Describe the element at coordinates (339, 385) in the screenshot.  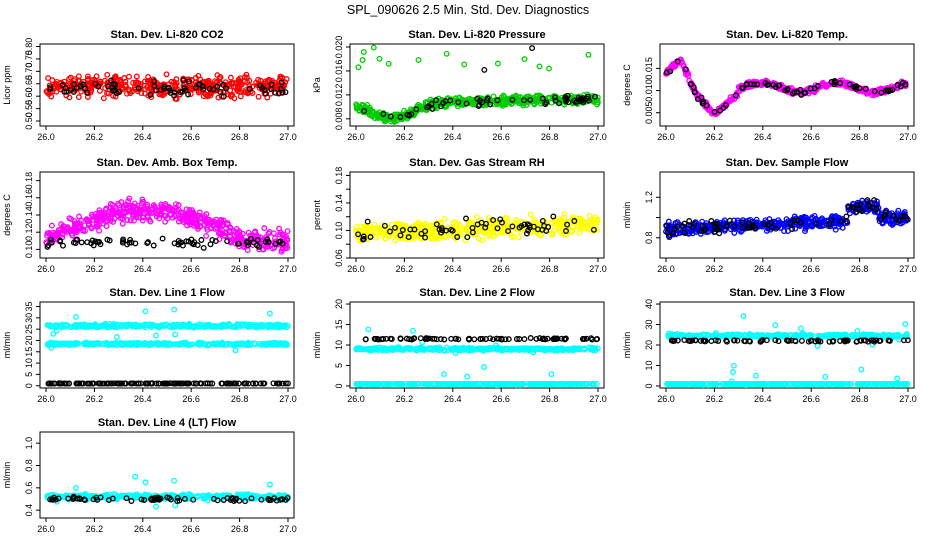
I see `y-tick-label: 0` at that location.